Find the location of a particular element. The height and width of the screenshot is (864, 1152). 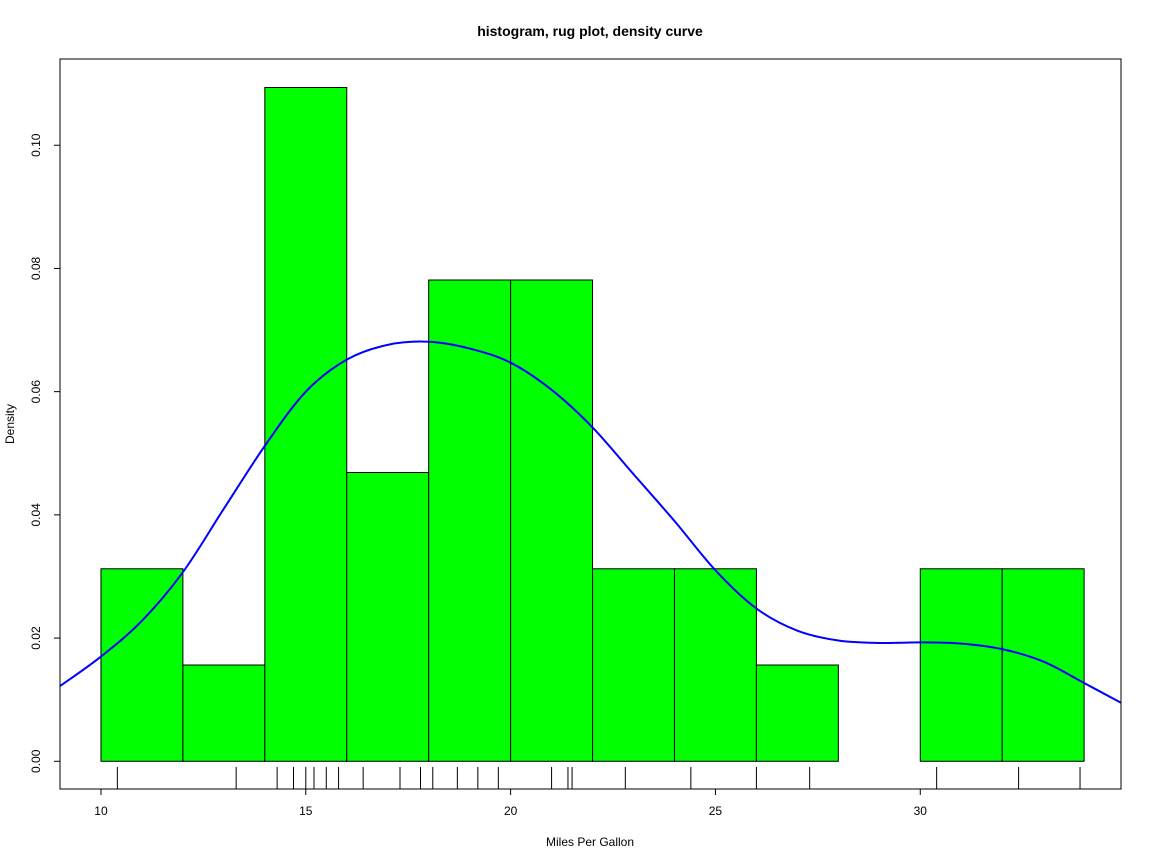

x-tick-label: 15 is located at coordinates (306, 811).